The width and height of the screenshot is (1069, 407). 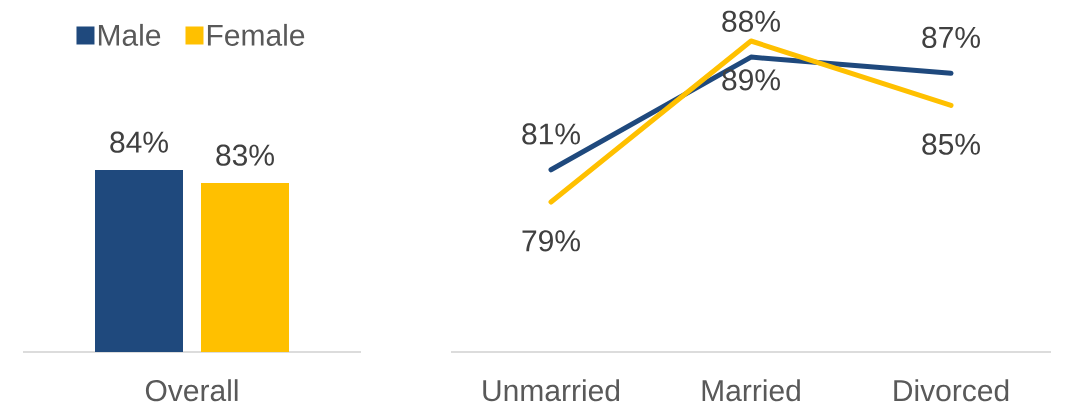 What do you see at coordinates (551, 241) in the screenshot?
I see `data-label: 79%` at bounding box center [551, 241].